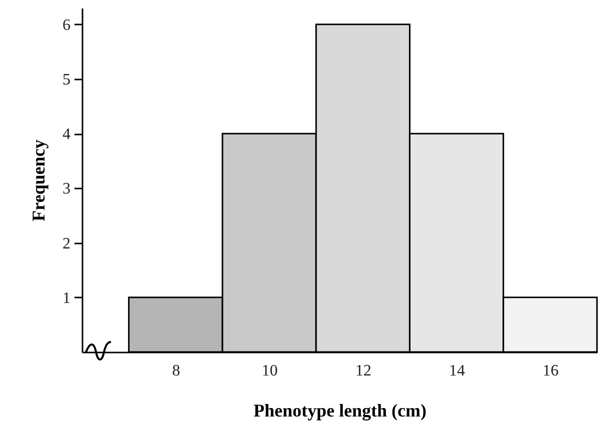  What do you see at coordinates (270, 371) in the screenshot?
I see `x-tick-label: 10` at bounding box center [270, 371].